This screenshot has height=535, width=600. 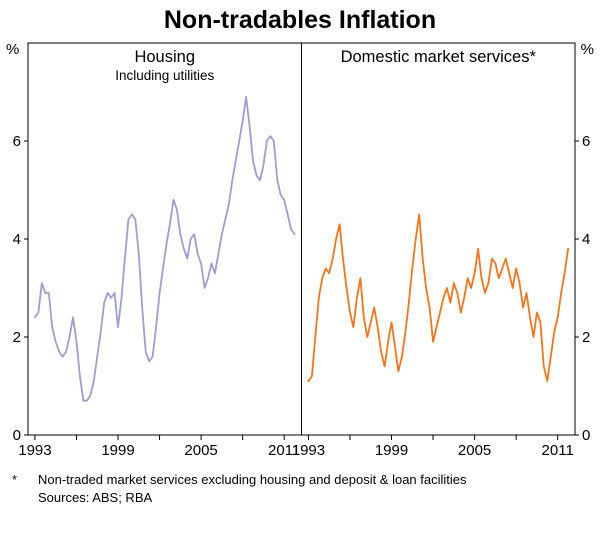 What do you see at coordinates (164, 57) in the screenshot?
I see `svg-text: Housing` at bounding box center [164, 57].